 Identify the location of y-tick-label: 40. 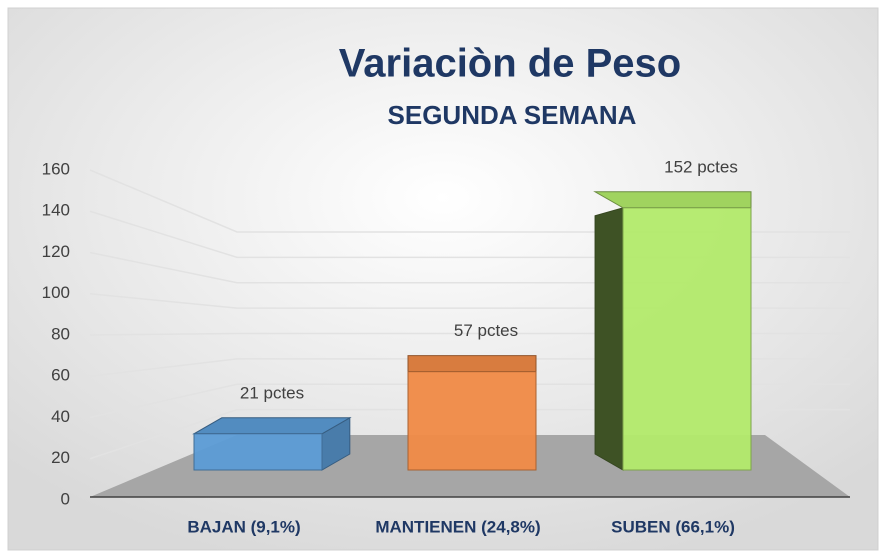
(60, 416).